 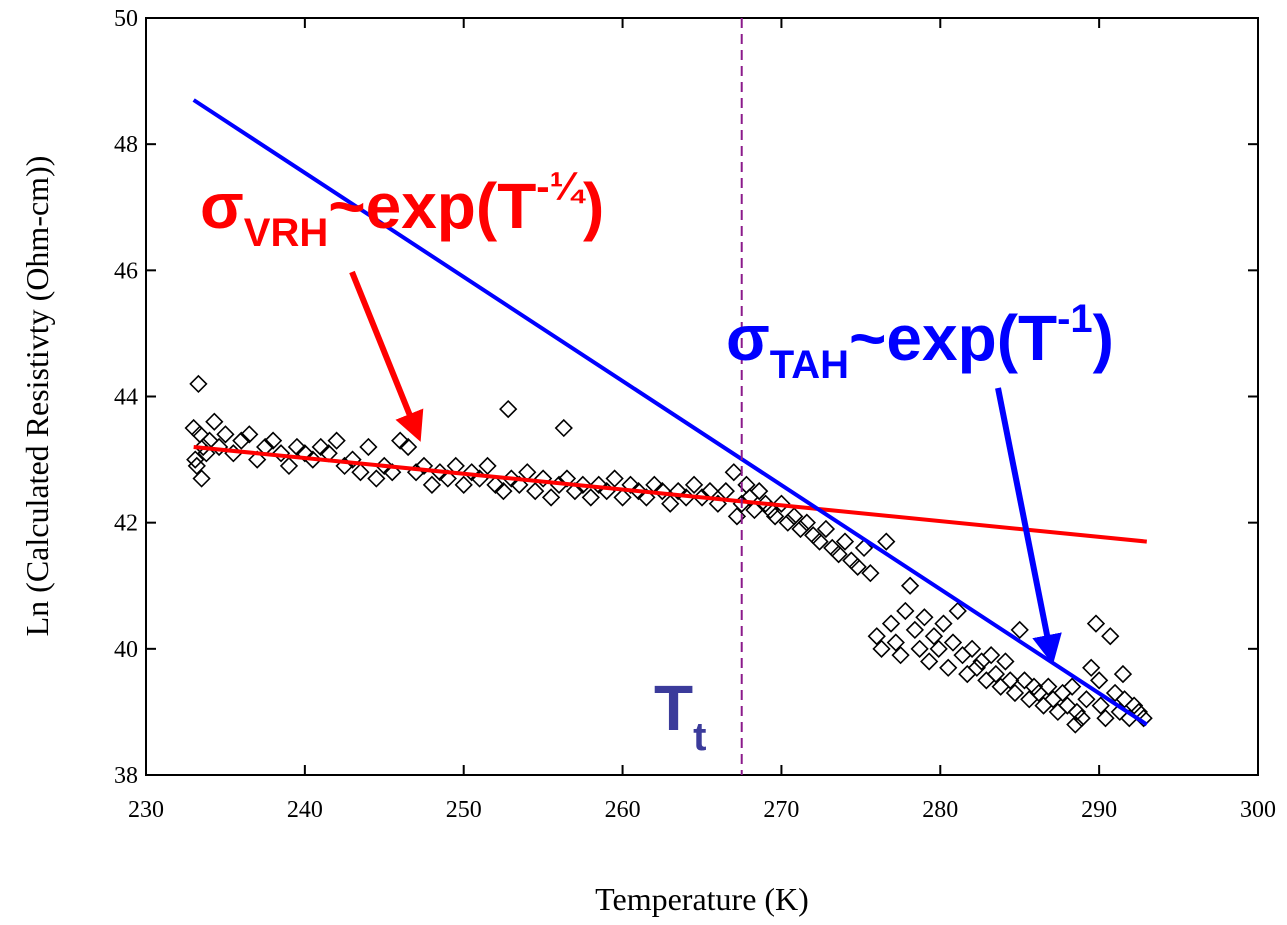 What do you see at coordinates (940, 810) in the screenshot?
I see `x-tick-label: 280` at bounding box center [940, 810].